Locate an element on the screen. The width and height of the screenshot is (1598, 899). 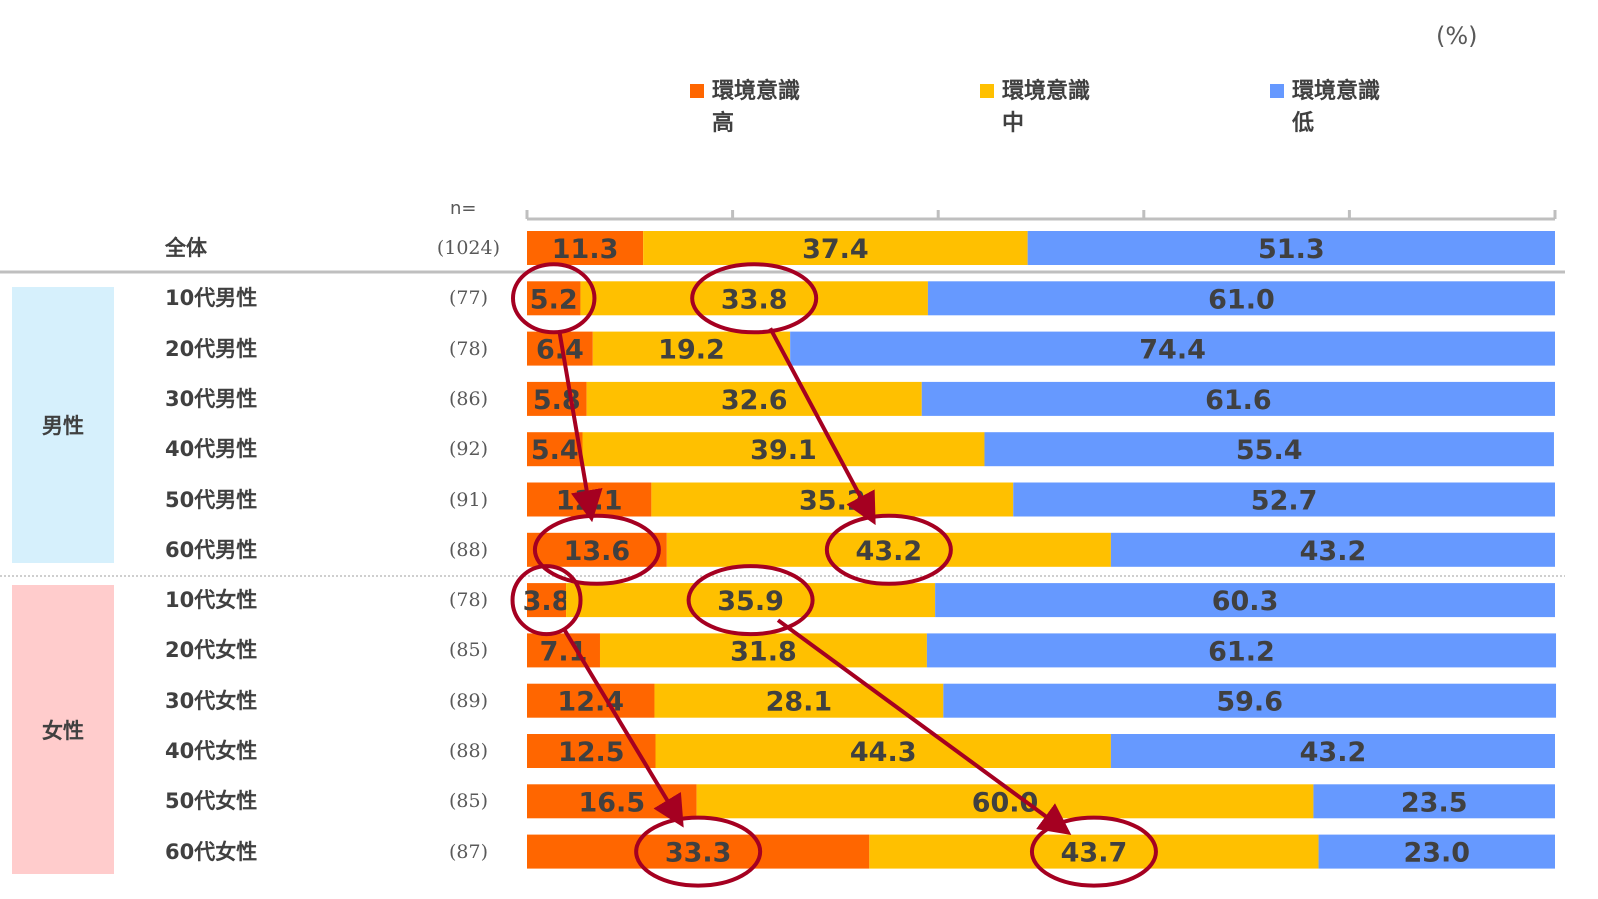
female-group-box: 女性 is located at coordinates (63, 729).